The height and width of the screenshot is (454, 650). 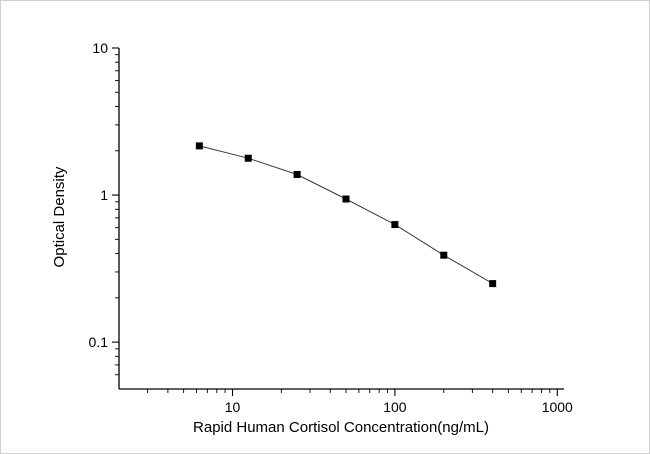 What do you see at coordinates (233, 407) in the screenshot?
I see `x-tick-label: 10` at bounding box center [233, 407].